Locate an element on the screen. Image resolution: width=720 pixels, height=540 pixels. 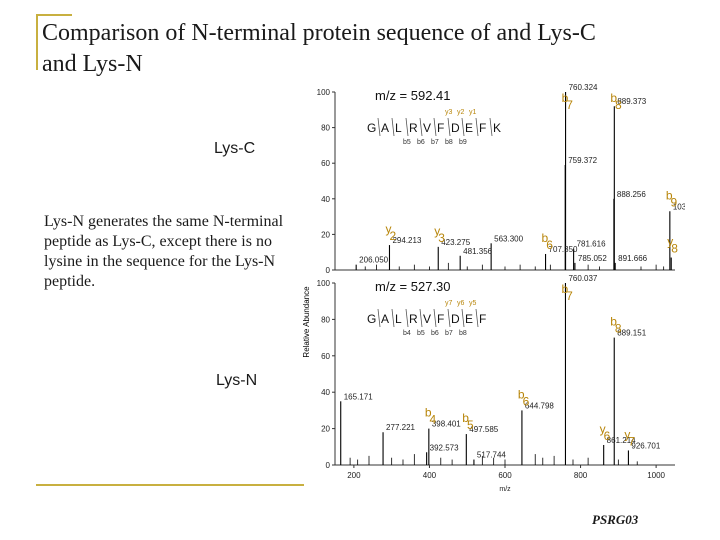
lysc-ytick-label: 40 is located at coordinates (325, 199).